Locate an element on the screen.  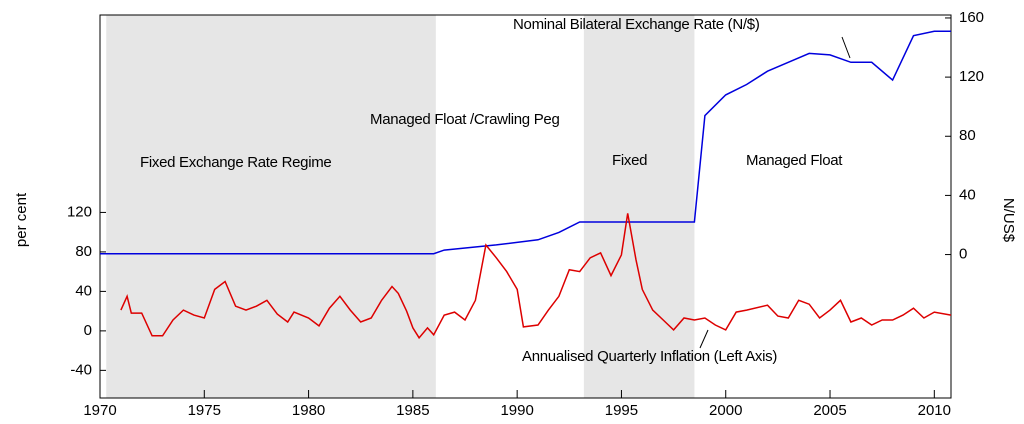
y-tick-label: 80 is located at coordinates (83, 251).